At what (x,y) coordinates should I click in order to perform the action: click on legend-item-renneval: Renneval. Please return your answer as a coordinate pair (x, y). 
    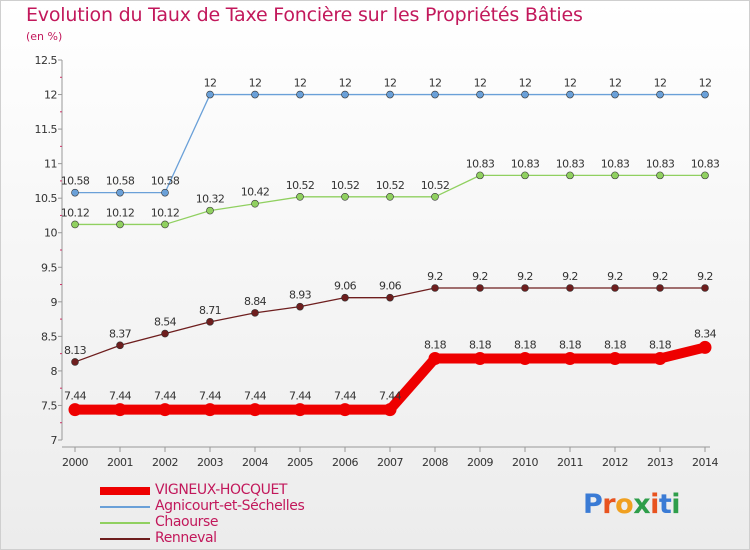
    Looking at the image, I should click on (250, 538).